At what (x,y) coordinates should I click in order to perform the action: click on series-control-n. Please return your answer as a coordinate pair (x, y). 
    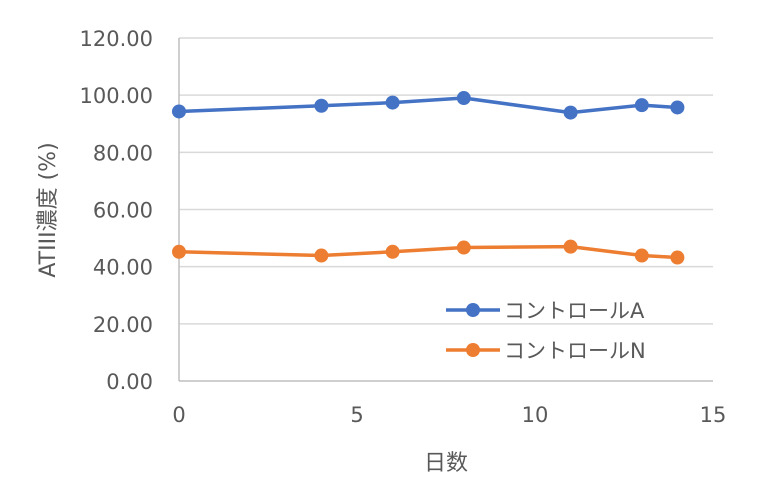
    Looking at the image, I should click on (428, 252).